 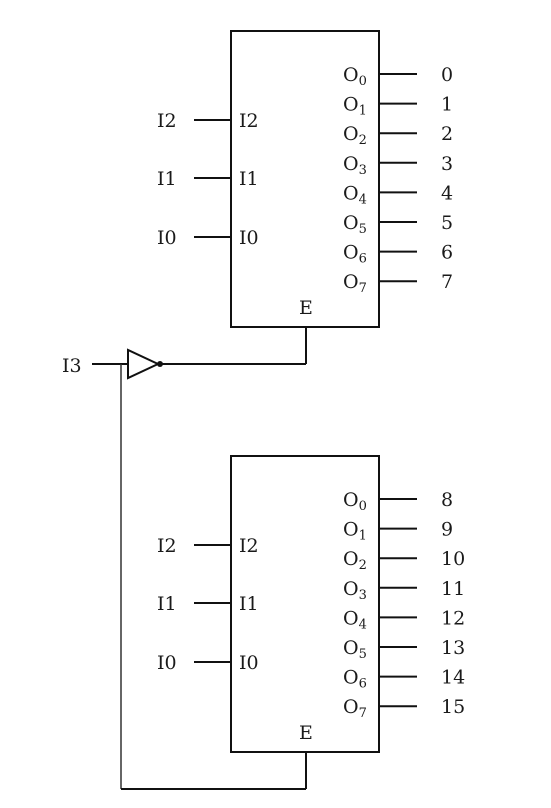 What do you see at coordinates (447, 530) in the screenshot?
I see `output-number: 9` at bounding box center [447, 530].